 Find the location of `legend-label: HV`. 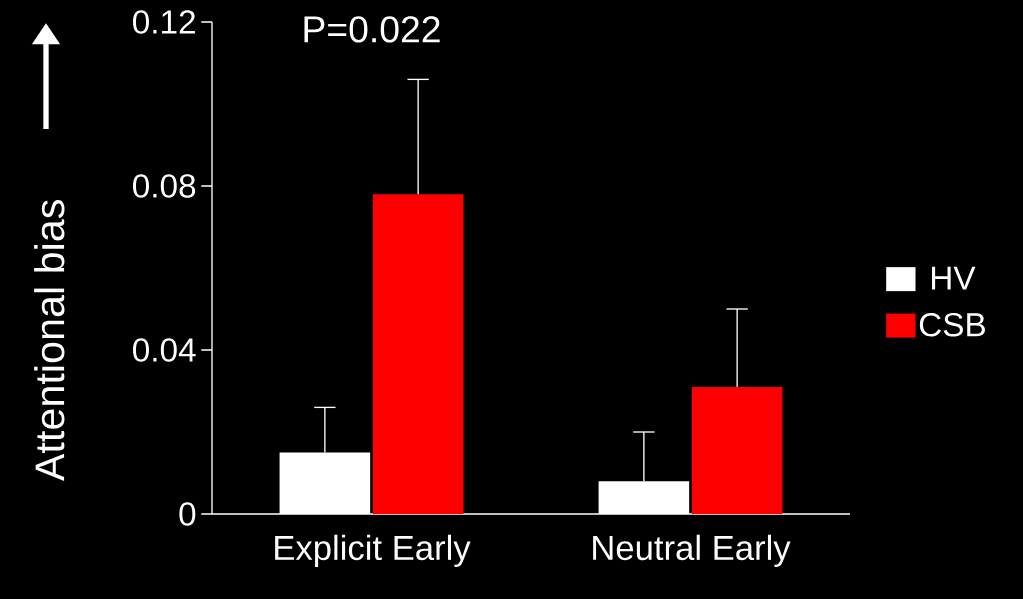

legend-label: HV is located at coordinates (954, 278).